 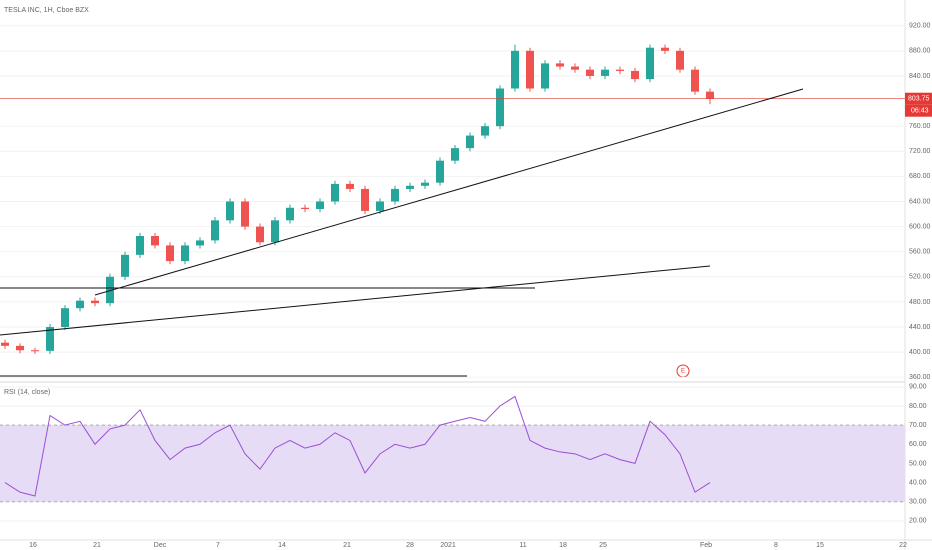 I want to click on y-tick-label: 40.00, so click(x=918, y=482).